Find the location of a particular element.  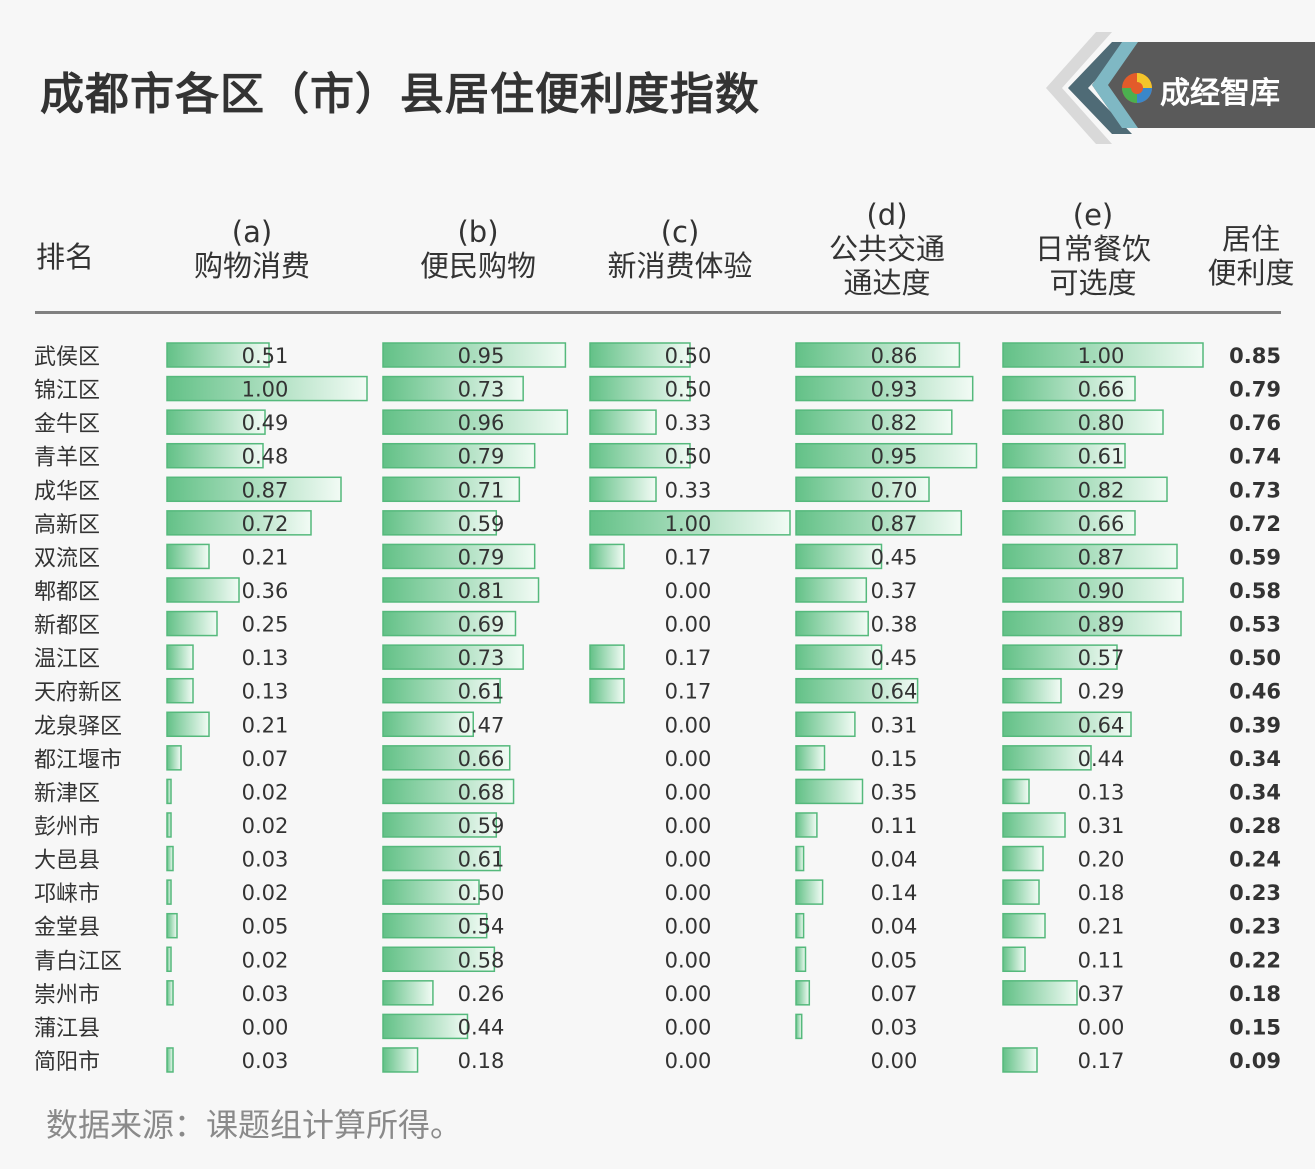

column-header-total: 居住 便利度 is located at coordinates (1233, 256).